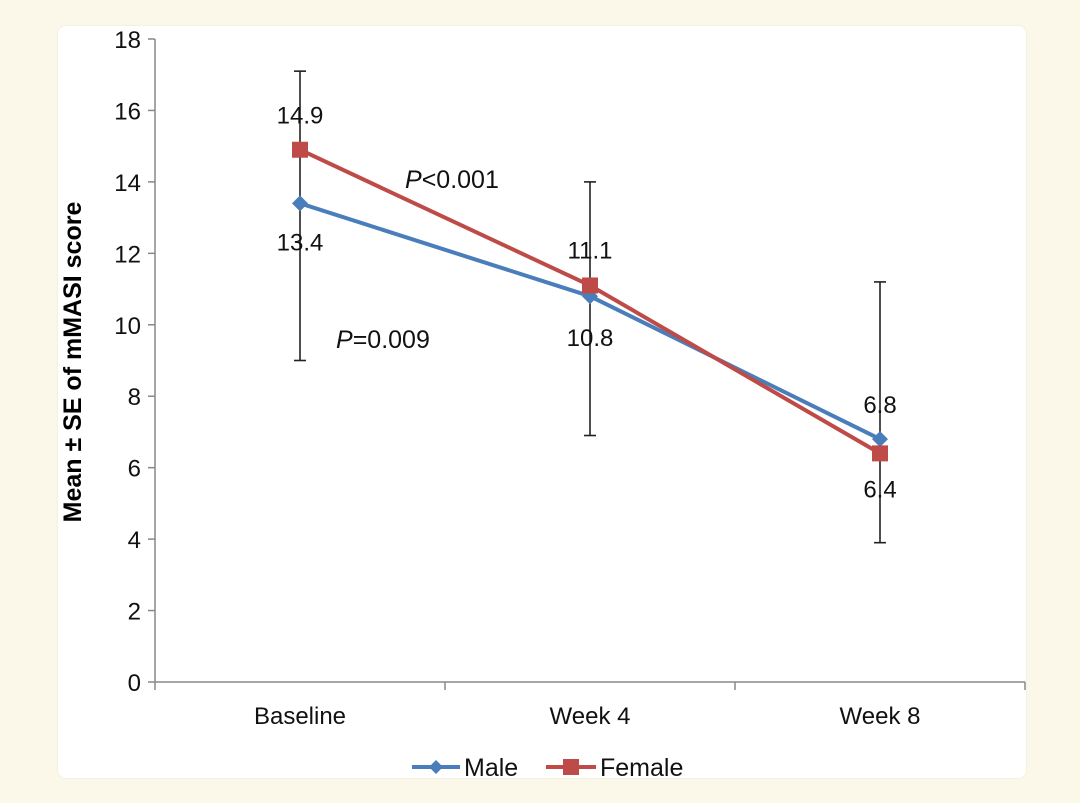  What do you see at coordinates (571, 767) in the screenshot?
I see `legend-female-marker` at bounding box center [571, 767].